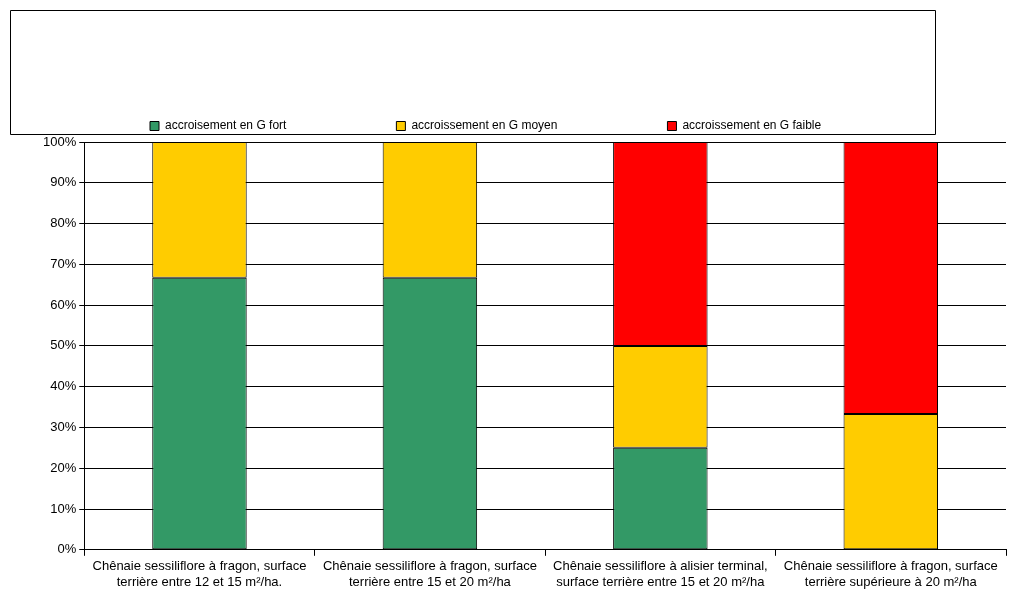  Describe the element at coordinates (63, 467) in the screenshot. I see `y-tick-label: 20%` at that location.